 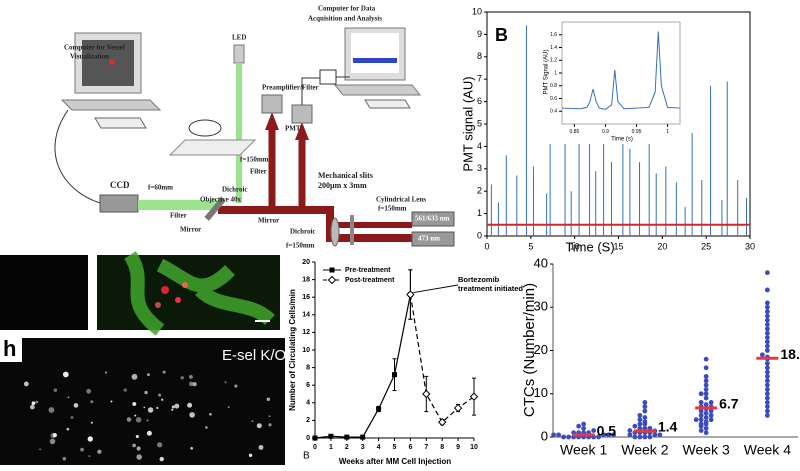 I want to click on x-tick-label: 30, so click(x=750, y=246).